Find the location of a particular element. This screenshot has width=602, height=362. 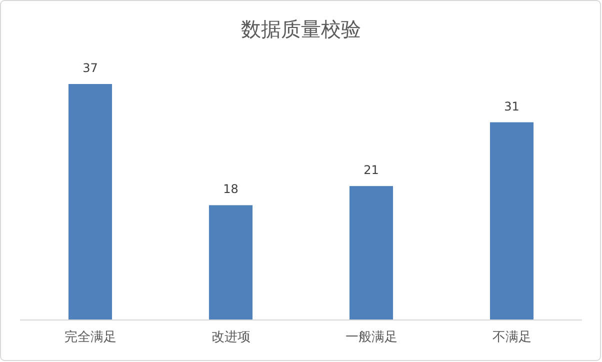

x-tick-label: 不满足 is located at coordinates (512, 338).